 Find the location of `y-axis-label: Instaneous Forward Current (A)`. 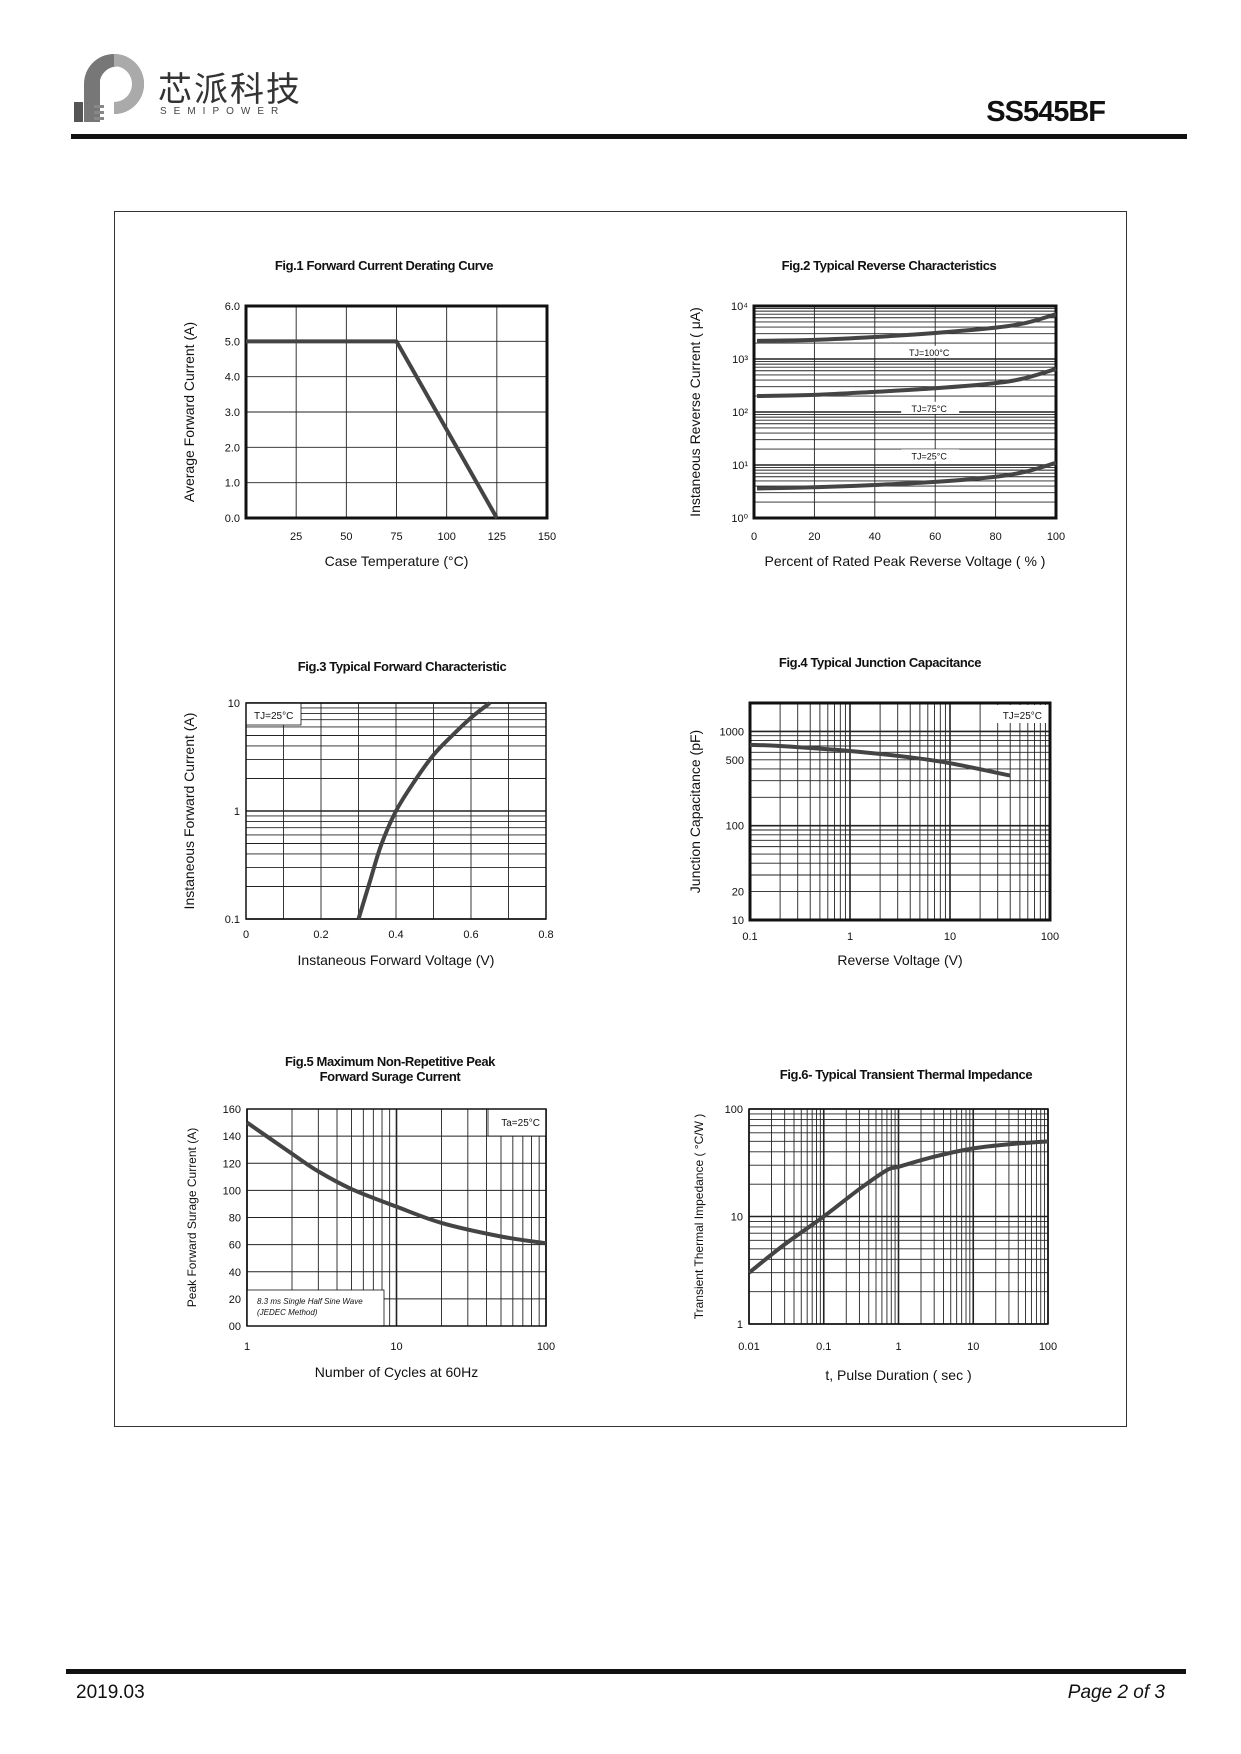

y-axis-label: Instaneous Forward Current (A) is located at coordinates (189, 811).